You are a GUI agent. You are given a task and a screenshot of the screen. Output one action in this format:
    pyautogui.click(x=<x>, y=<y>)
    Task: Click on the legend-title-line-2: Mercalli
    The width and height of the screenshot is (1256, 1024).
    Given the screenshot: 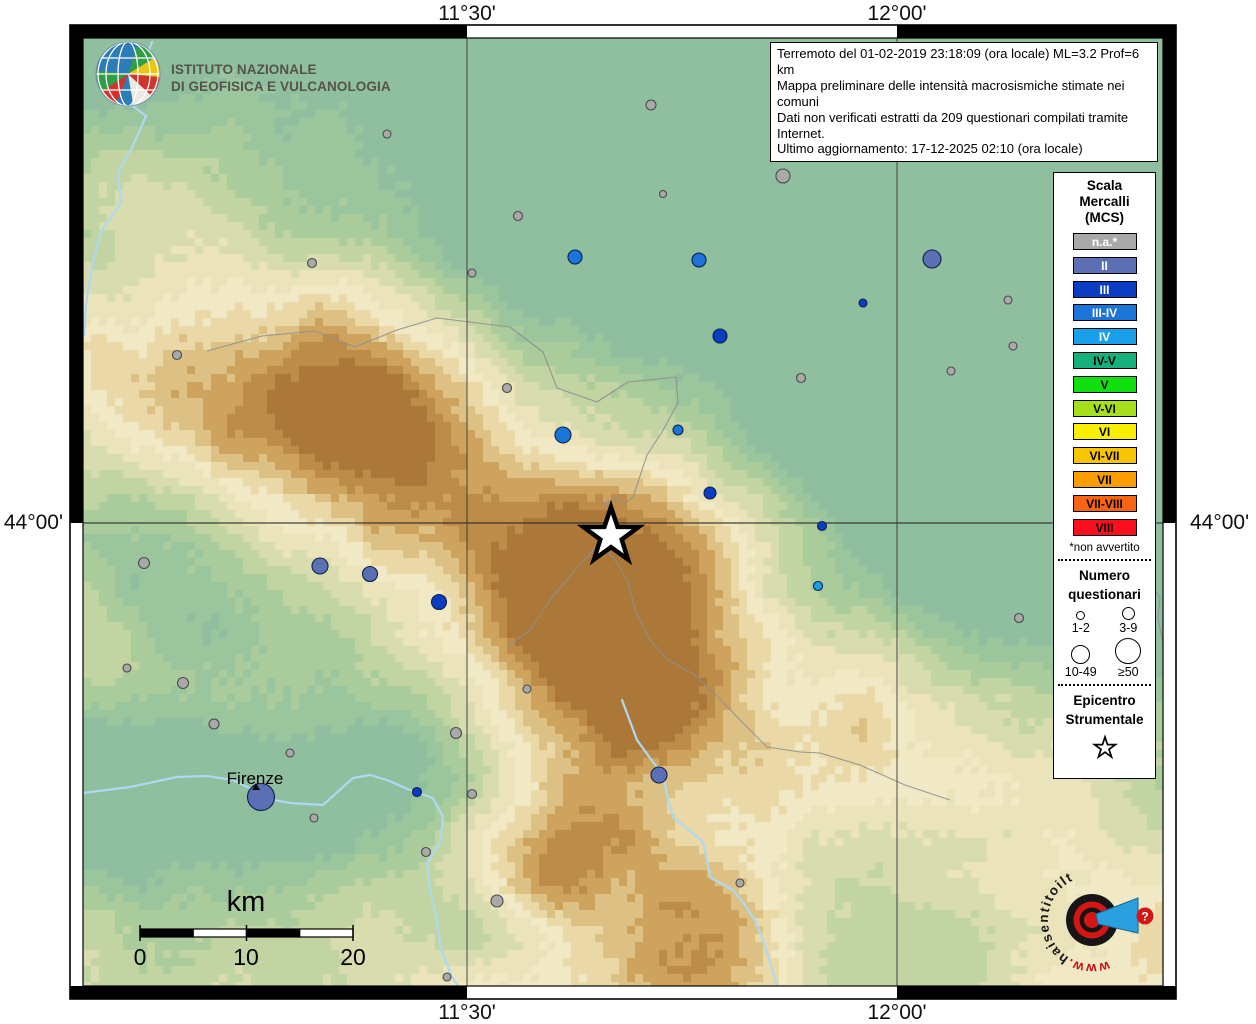 What is the action you would take?
    pyautogui.click(x=1104, y=201)
    